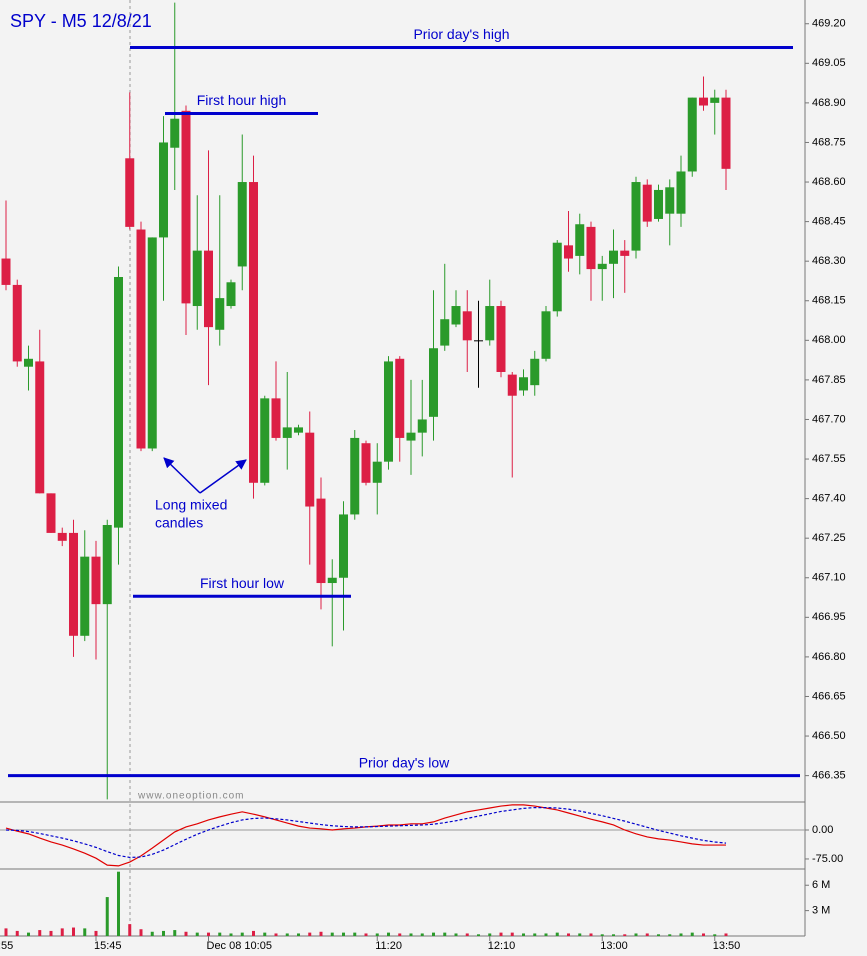 This screenshot has width=867, height=956. I want to click on x-tick-label: 13:50, so click(727, 946).